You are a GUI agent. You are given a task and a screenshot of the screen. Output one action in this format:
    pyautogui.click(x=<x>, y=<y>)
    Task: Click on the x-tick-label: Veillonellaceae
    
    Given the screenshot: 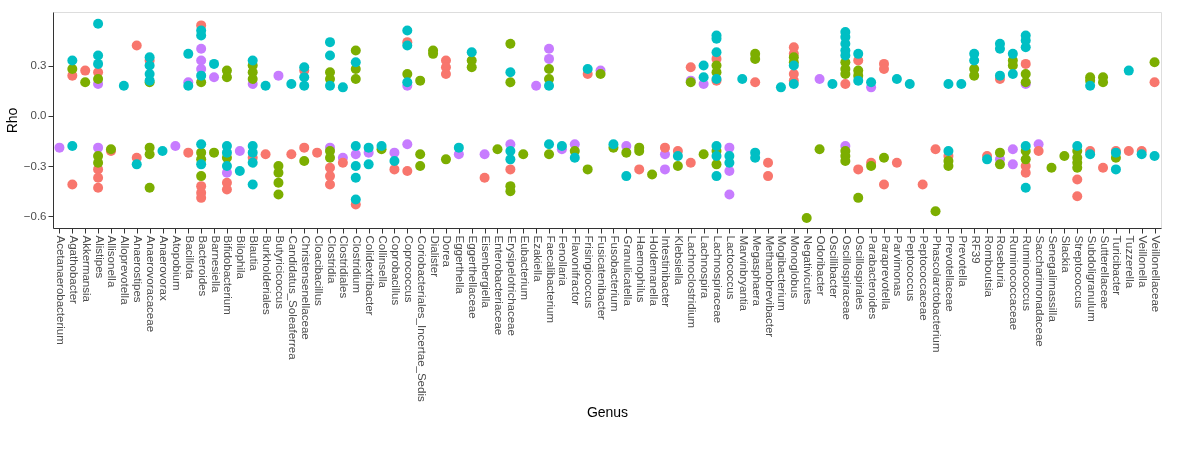 What is the action you would take?
    pyautogui.click(x=1156, y=274)
    